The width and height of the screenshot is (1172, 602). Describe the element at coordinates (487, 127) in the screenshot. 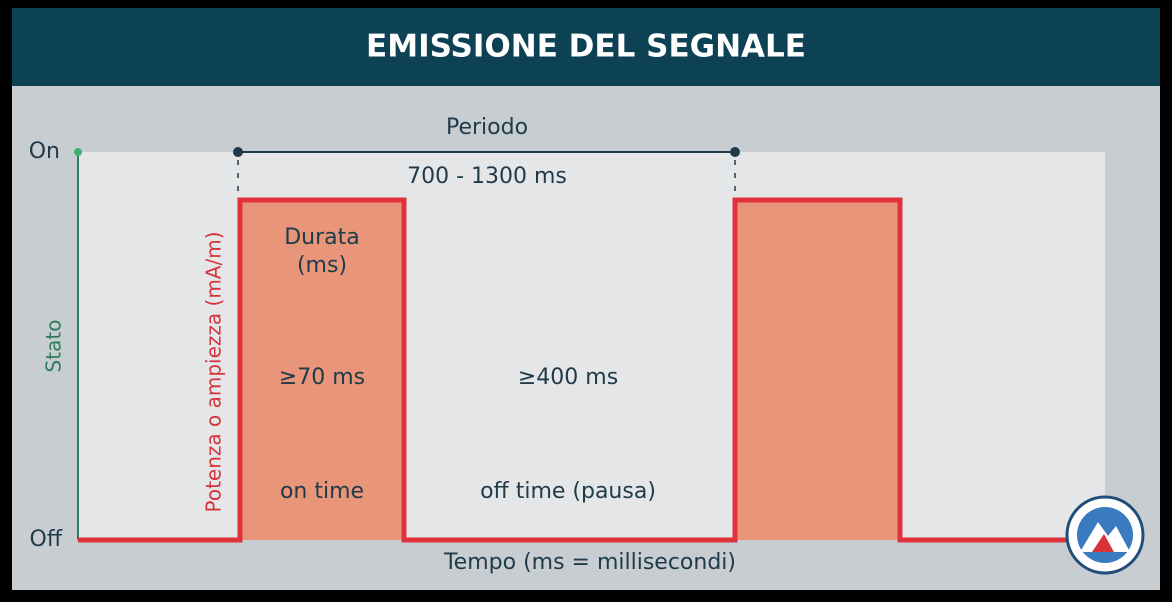

I see `period-label: Periodo` at that location.